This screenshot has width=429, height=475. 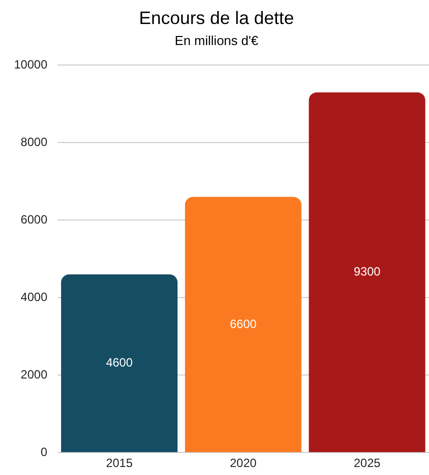 I want to click on y-tick-label: 4000, so click(x=34, y=297).